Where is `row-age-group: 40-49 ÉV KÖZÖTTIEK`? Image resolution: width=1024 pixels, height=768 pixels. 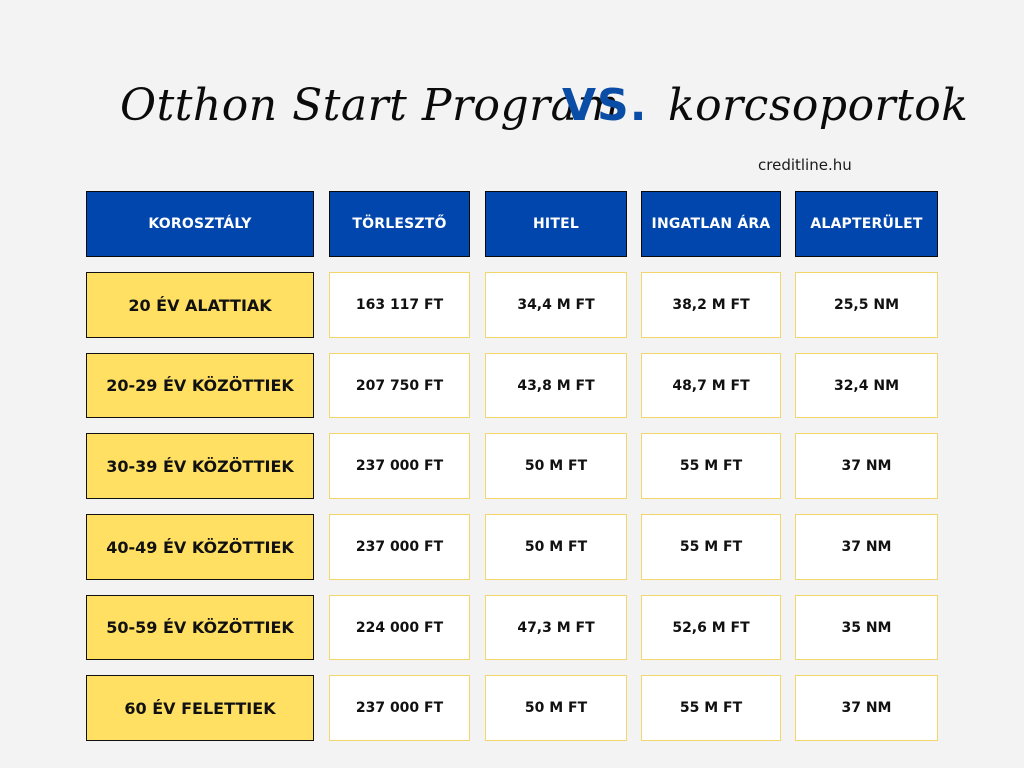 row-age-group: 40-49 ÉV KÖZÖTTIEK is located at coordinates (200, 547).